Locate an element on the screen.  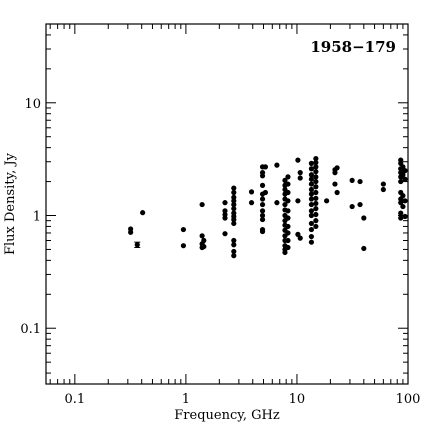
y-tick-label: 1 is located at coordinates (37, 217).